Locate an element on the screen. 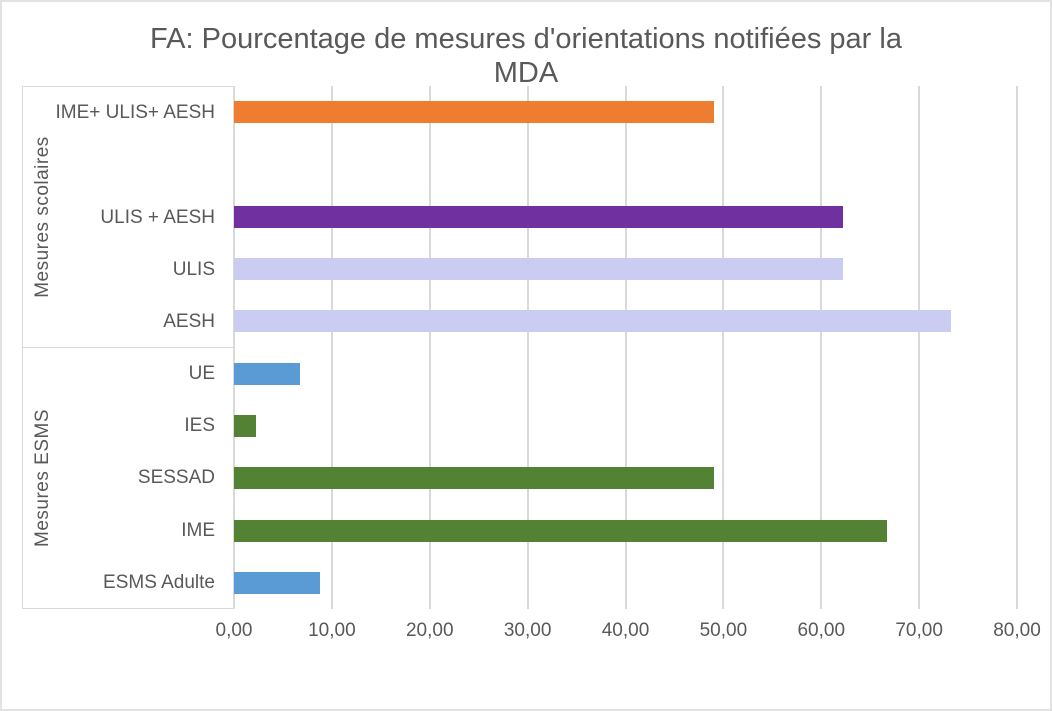 The width and height of the screenshot is (1052, 711). x-tick-10-00: 10,00 is located at coordinates (332, 630).